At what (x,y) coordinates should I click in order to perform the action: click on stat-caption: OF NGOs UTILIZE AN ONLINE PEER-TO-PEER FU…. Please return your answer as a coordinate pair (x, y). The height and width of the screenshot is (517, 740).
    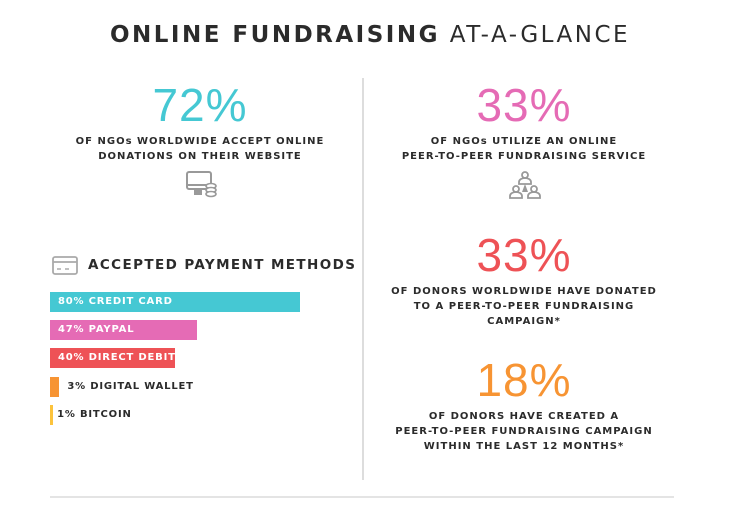
    Looking at the image, I should click on (524, 149).